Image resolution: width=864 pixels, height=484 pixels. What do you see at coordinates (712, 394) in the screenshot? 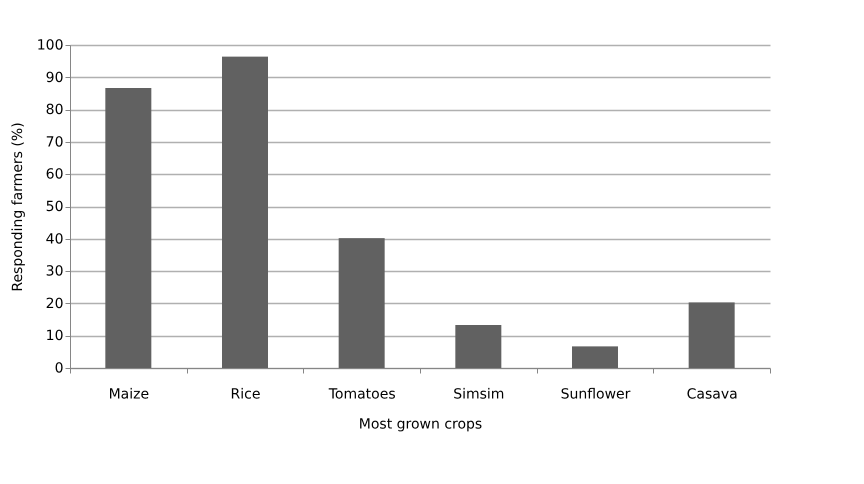
I see `x-tick-label: Casava` at bounding box center [712, 394].